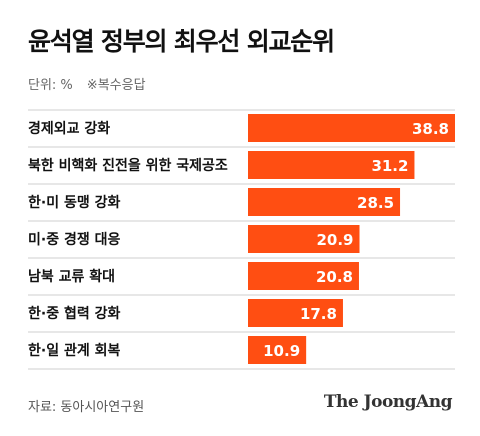 Image resolution: width=480 pixels, height=436 pixels. I want to click on value-label: 20.8, so click(334, 277).